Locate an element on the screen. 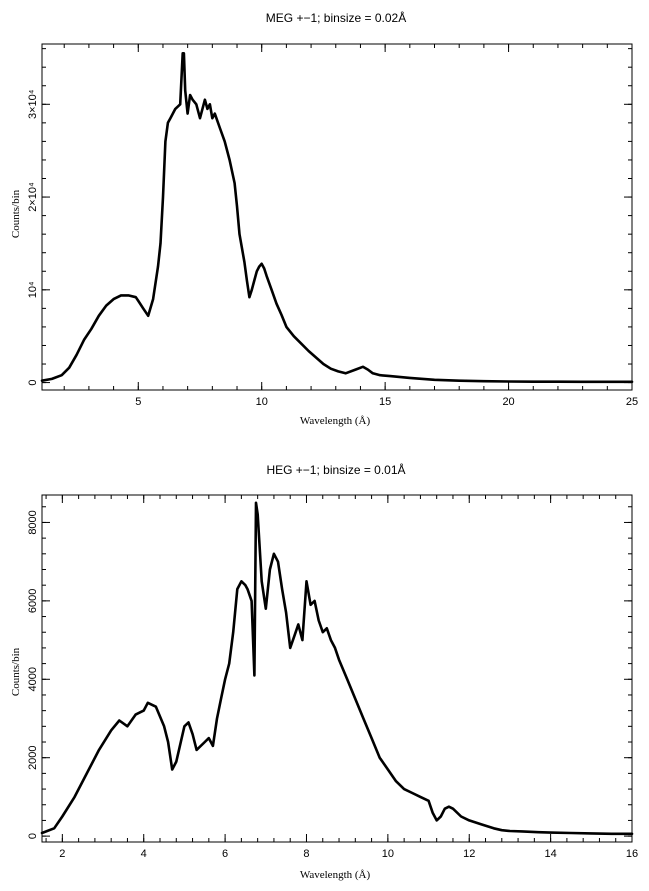 The width and height of the screenshot is (649, 891). x-tick-label: 6 is located at coordinates (225, 854).